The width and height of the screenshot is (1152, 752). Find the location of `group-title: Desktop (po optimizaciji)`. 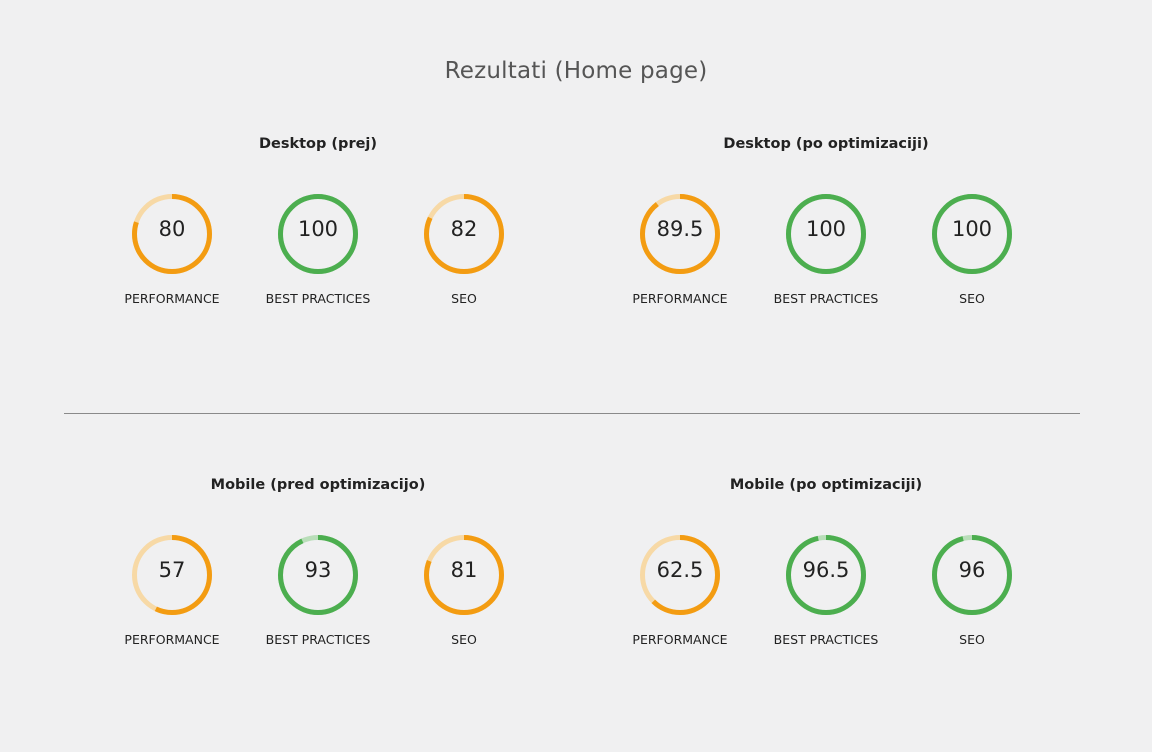

group-title: Desktop (po optimizaciji) is located at coordinates (826, 144).